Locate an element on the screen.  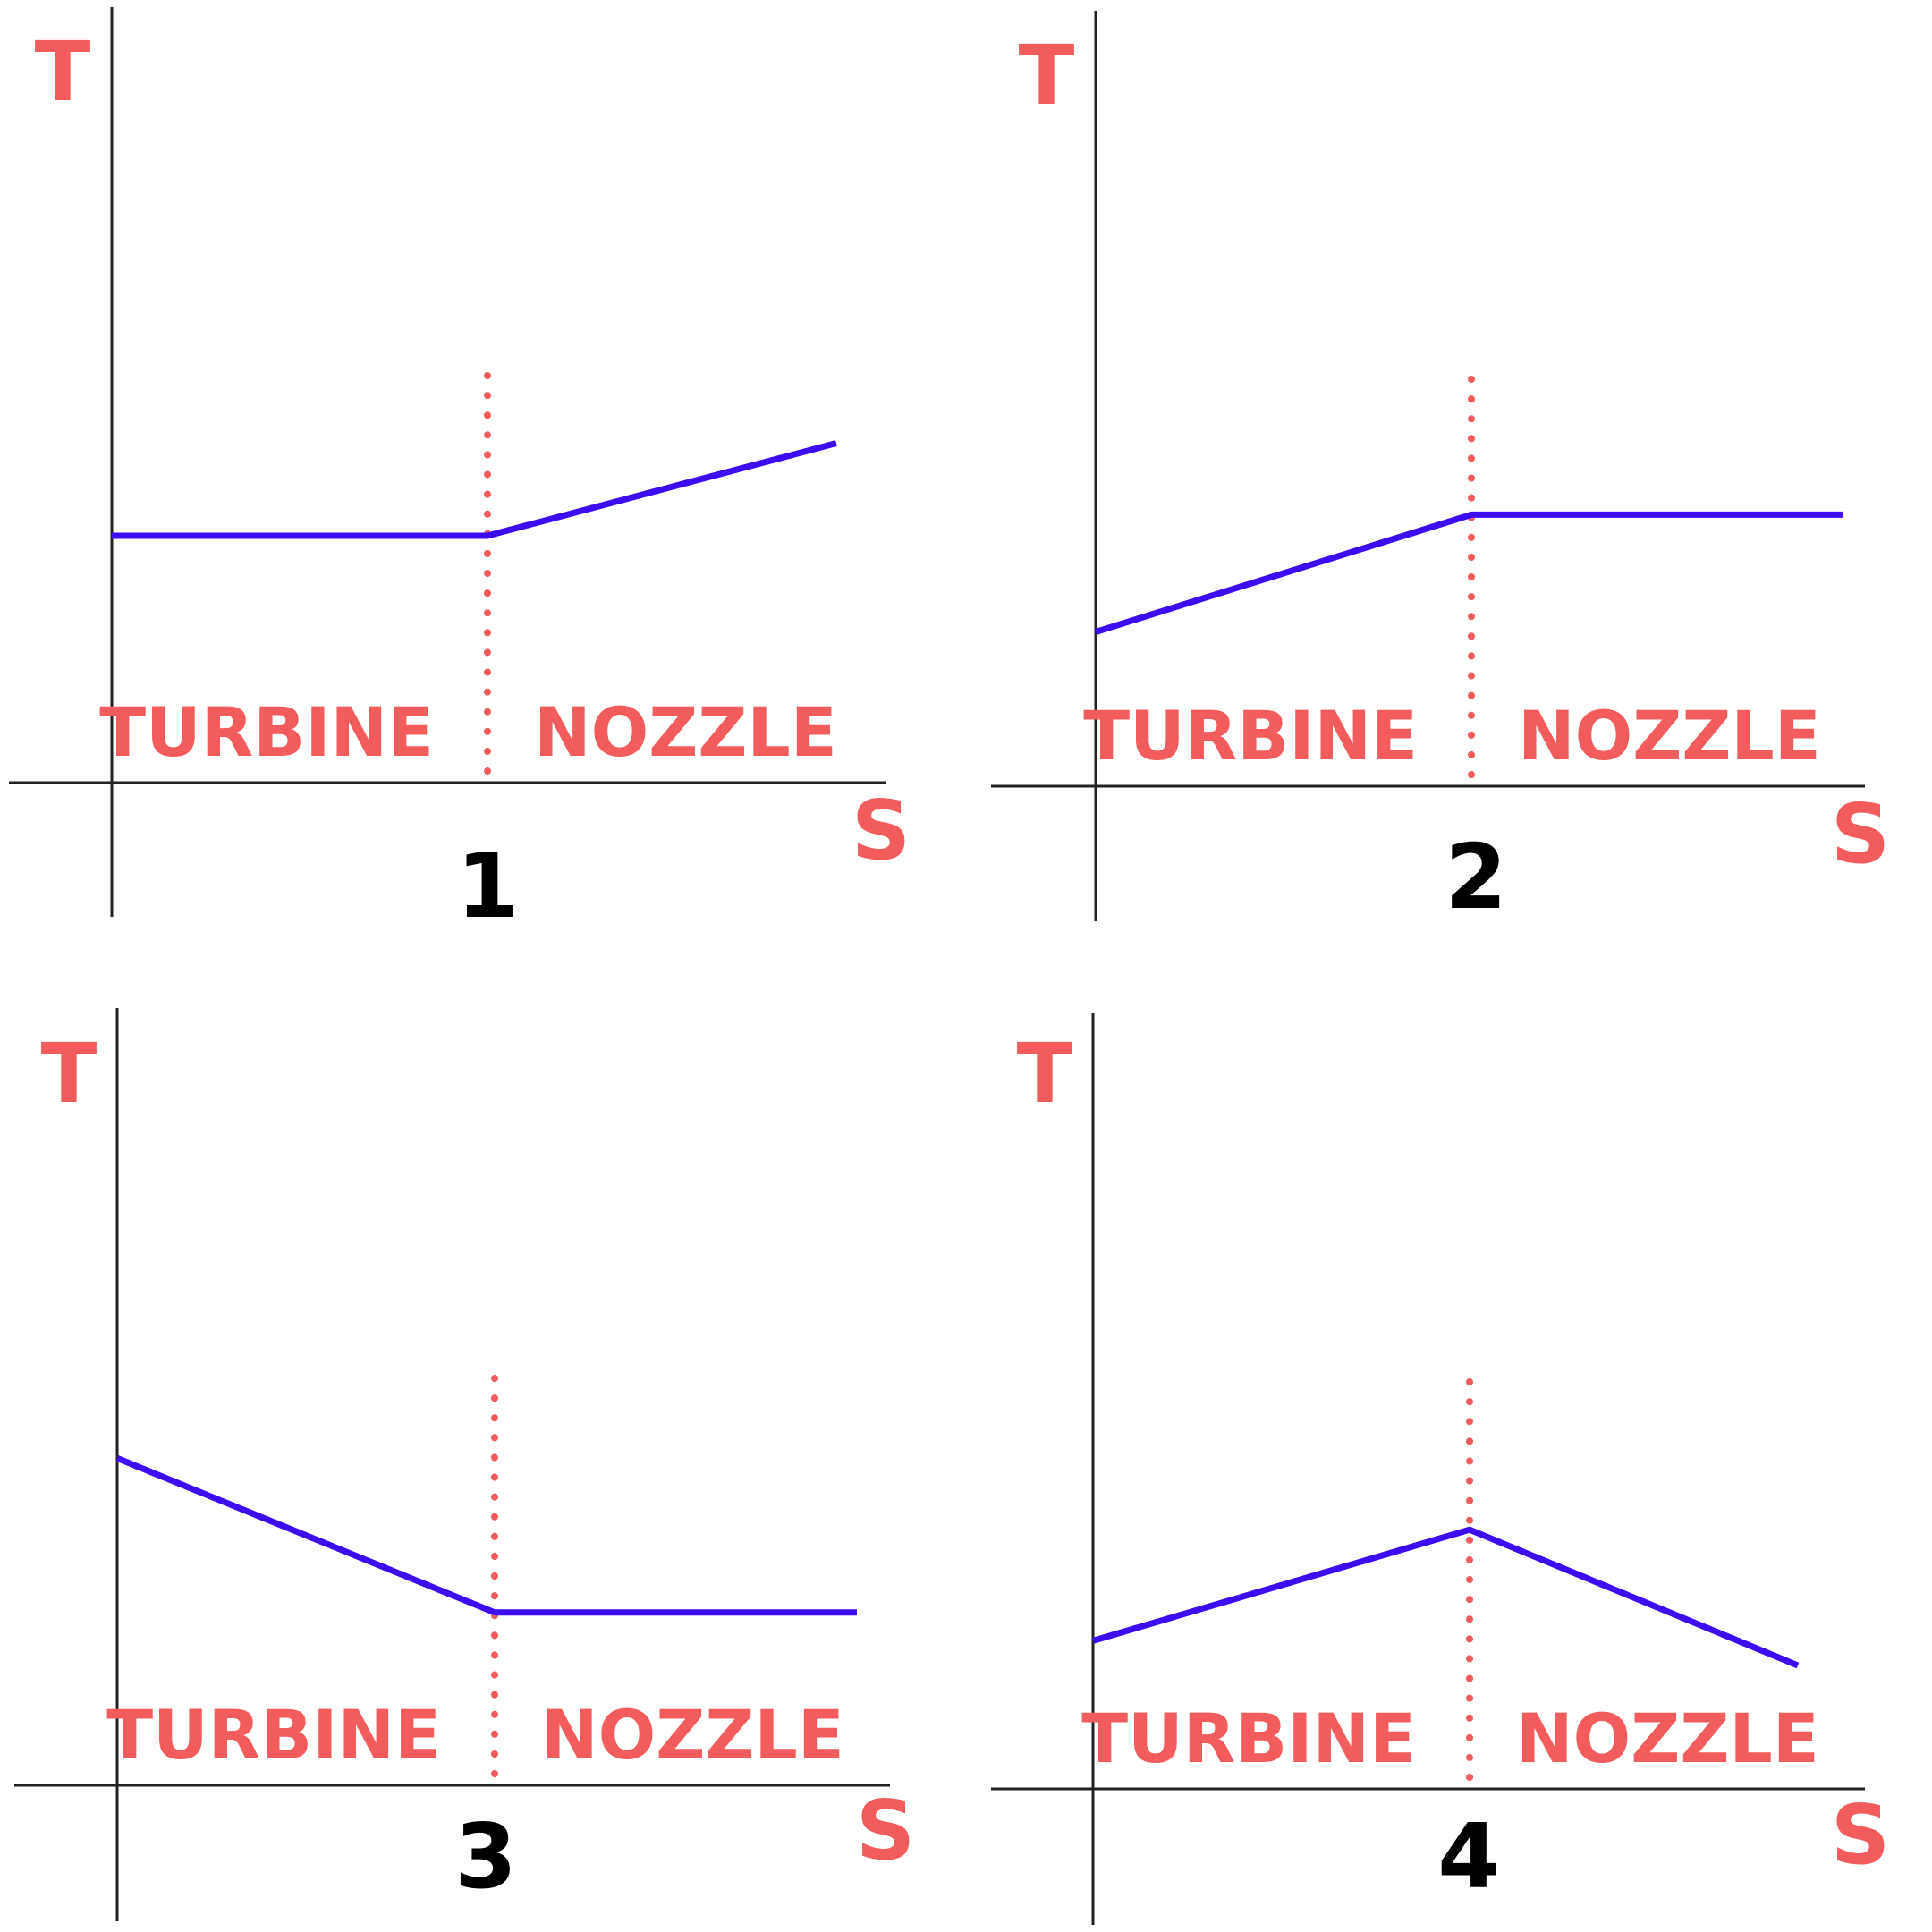
panel-number: 1 is located at coordinates (487, 886).